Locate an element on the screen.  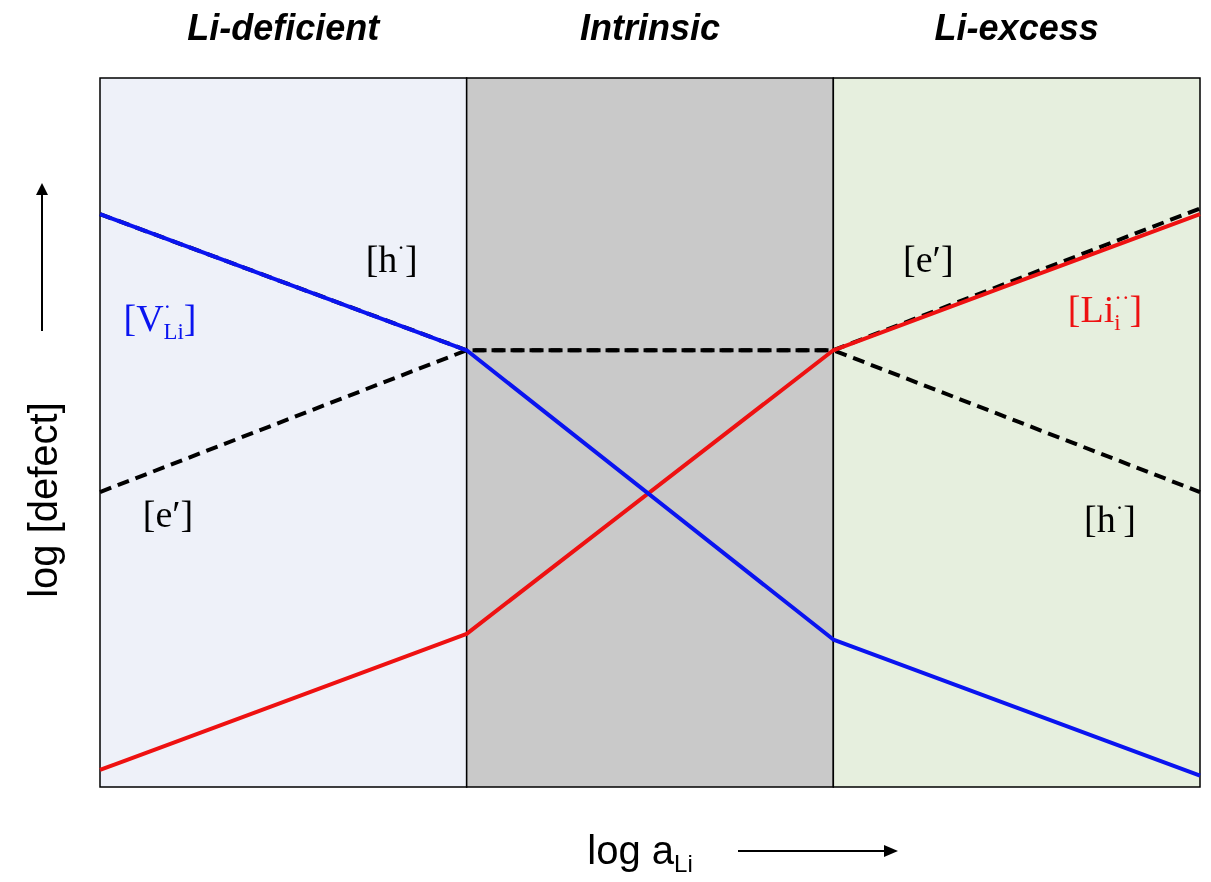
text: Li-excess is located at coordinates (1016, 27).